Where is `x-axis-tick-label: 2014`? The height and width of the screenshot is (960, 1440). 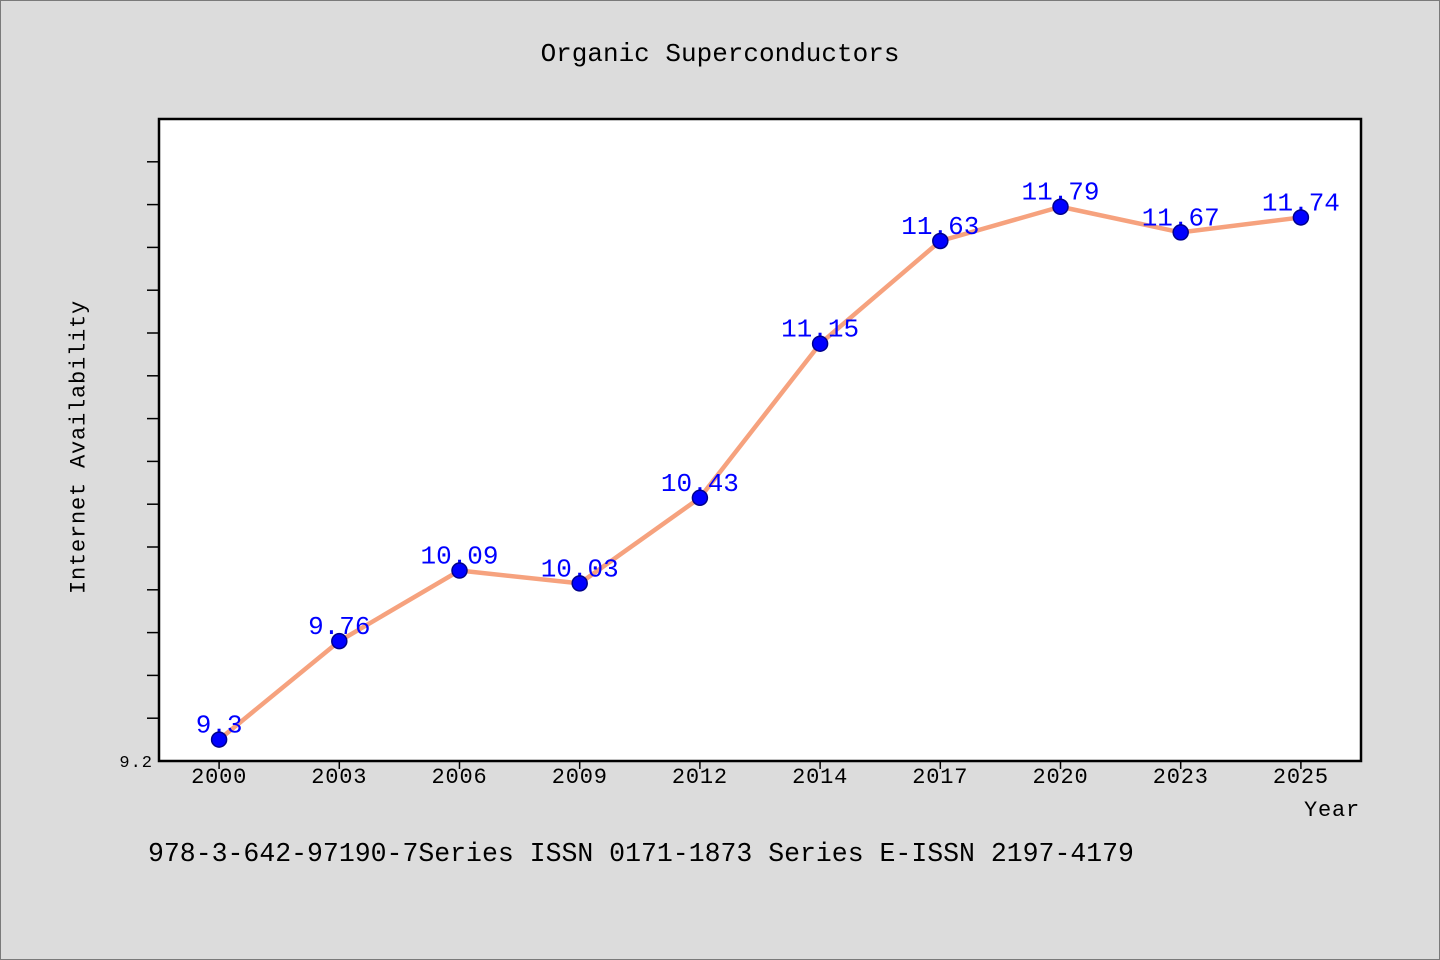
x-axis-tick-label: 2014 is located at coordinates (820, 777).